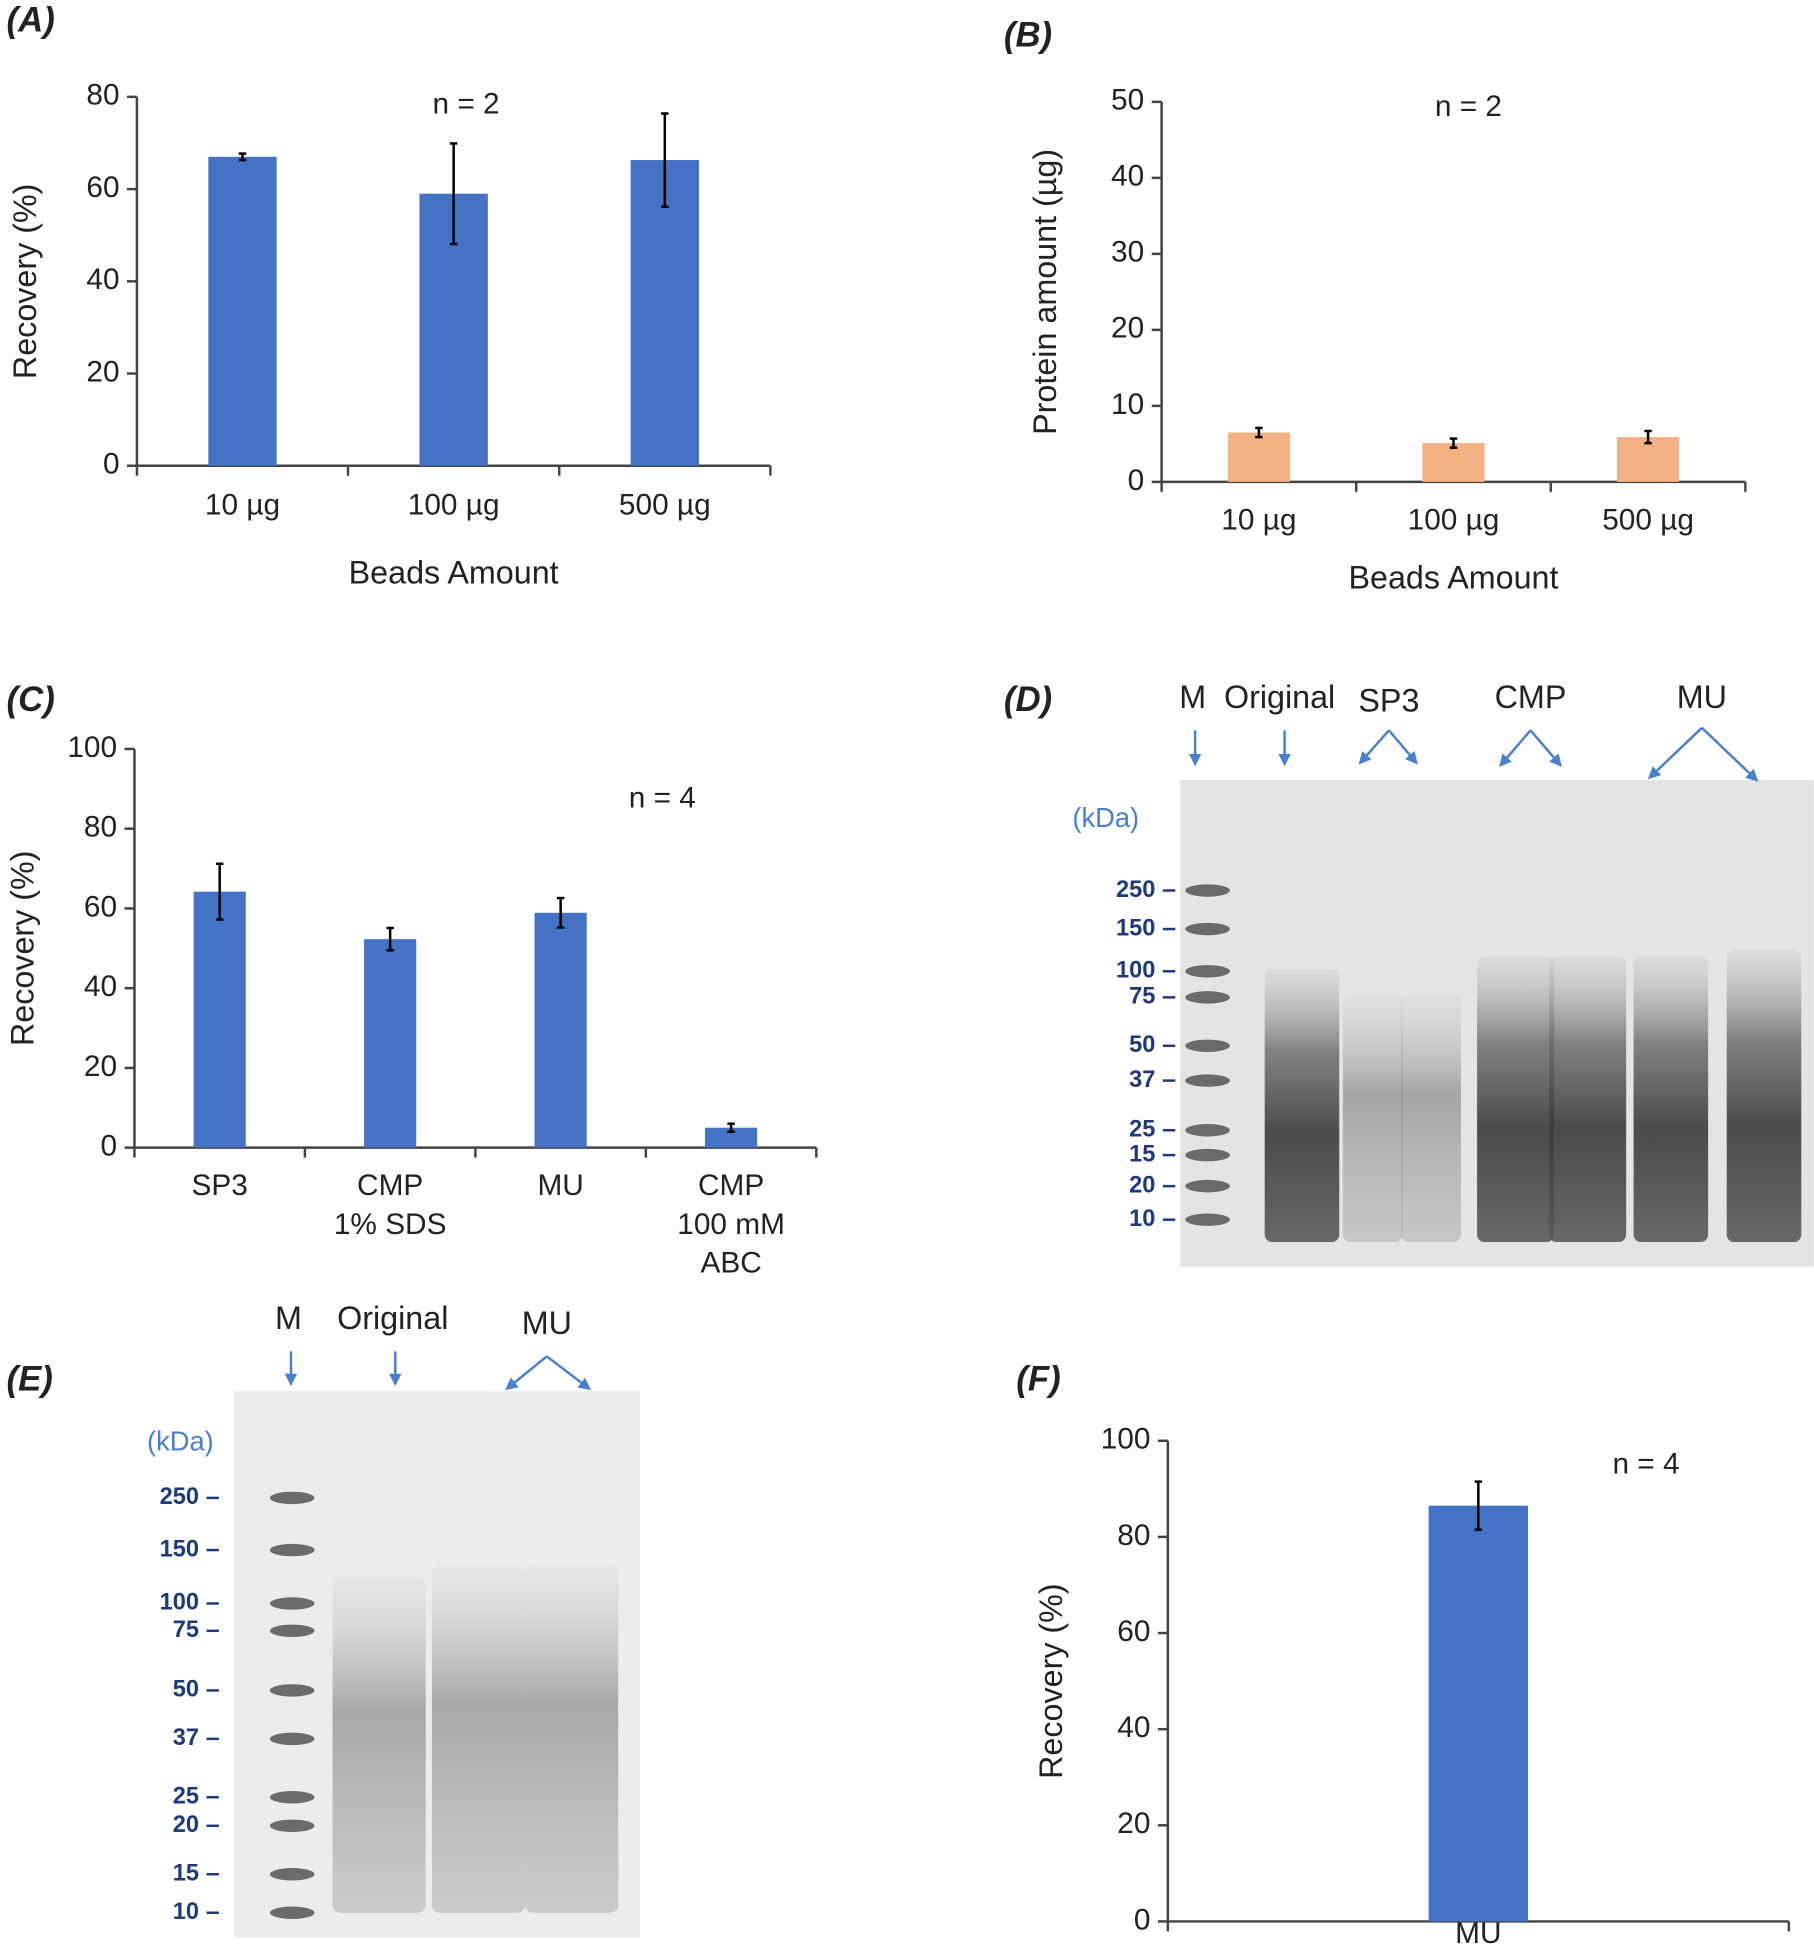 The height and width of the screenshot is (1950, 1814). I want to click on lane-label: MU, so click(1702, 697).